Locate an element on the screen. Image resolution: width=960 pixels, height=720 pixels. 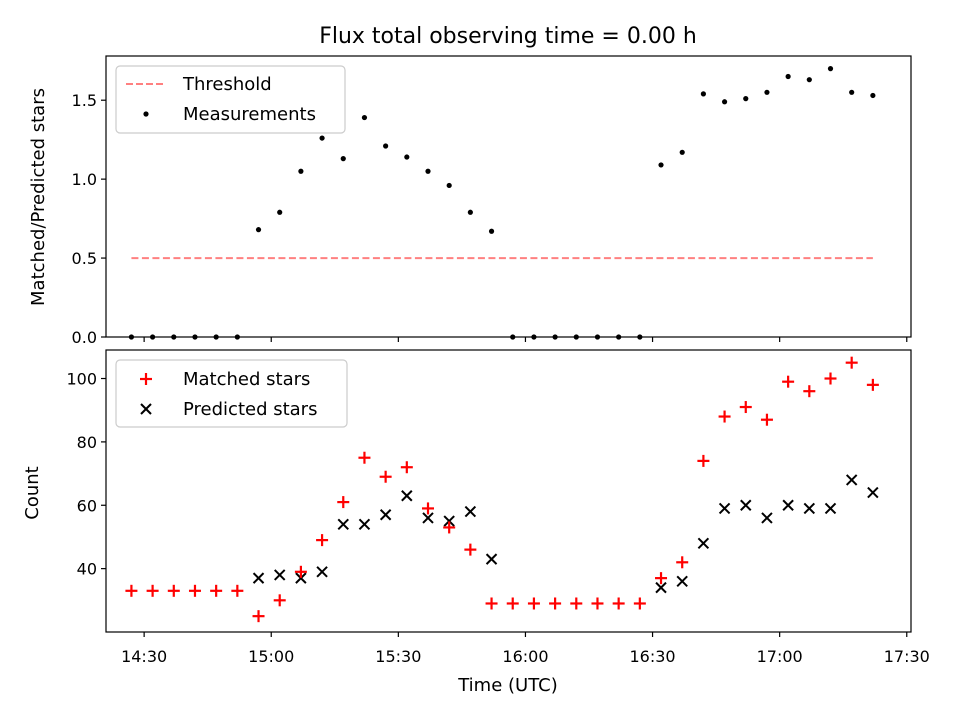
bottom-y-tick-label: 40 is located at coordinates (87, 569).